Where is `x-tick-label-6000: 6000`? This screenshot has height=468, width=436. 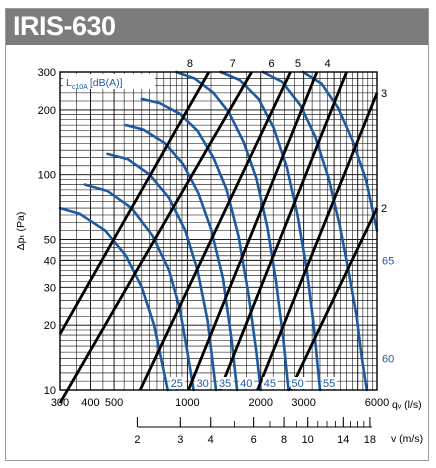 x-tick-label-6000: 6000 is located at coordinates (377, 403).